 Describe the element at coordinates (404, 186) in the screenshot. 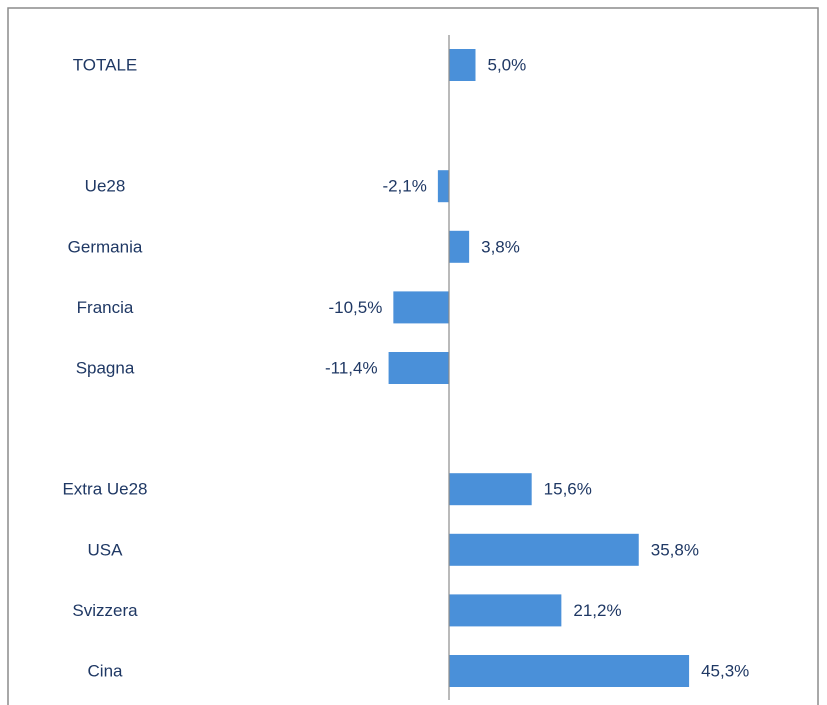

I see `value-label: -2,1%` at that location.